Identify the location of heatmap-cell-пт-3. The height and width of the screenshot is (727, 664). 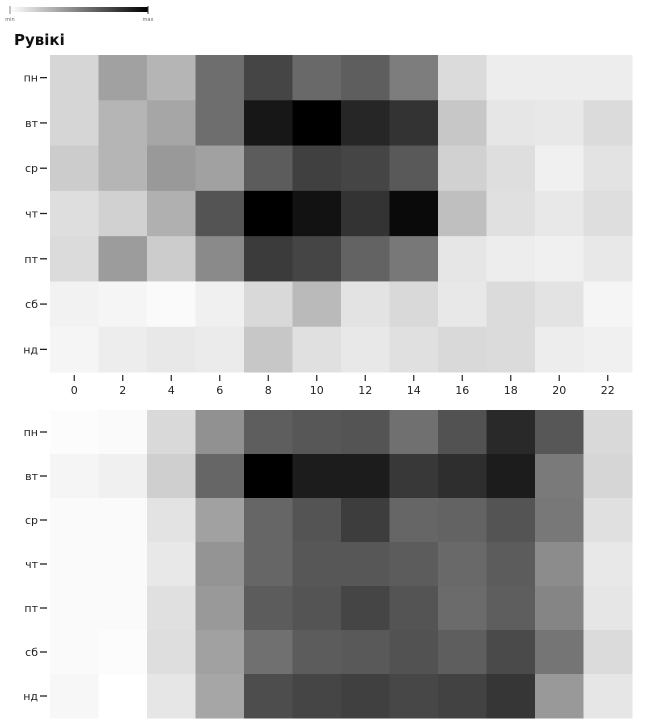
(220, 608).